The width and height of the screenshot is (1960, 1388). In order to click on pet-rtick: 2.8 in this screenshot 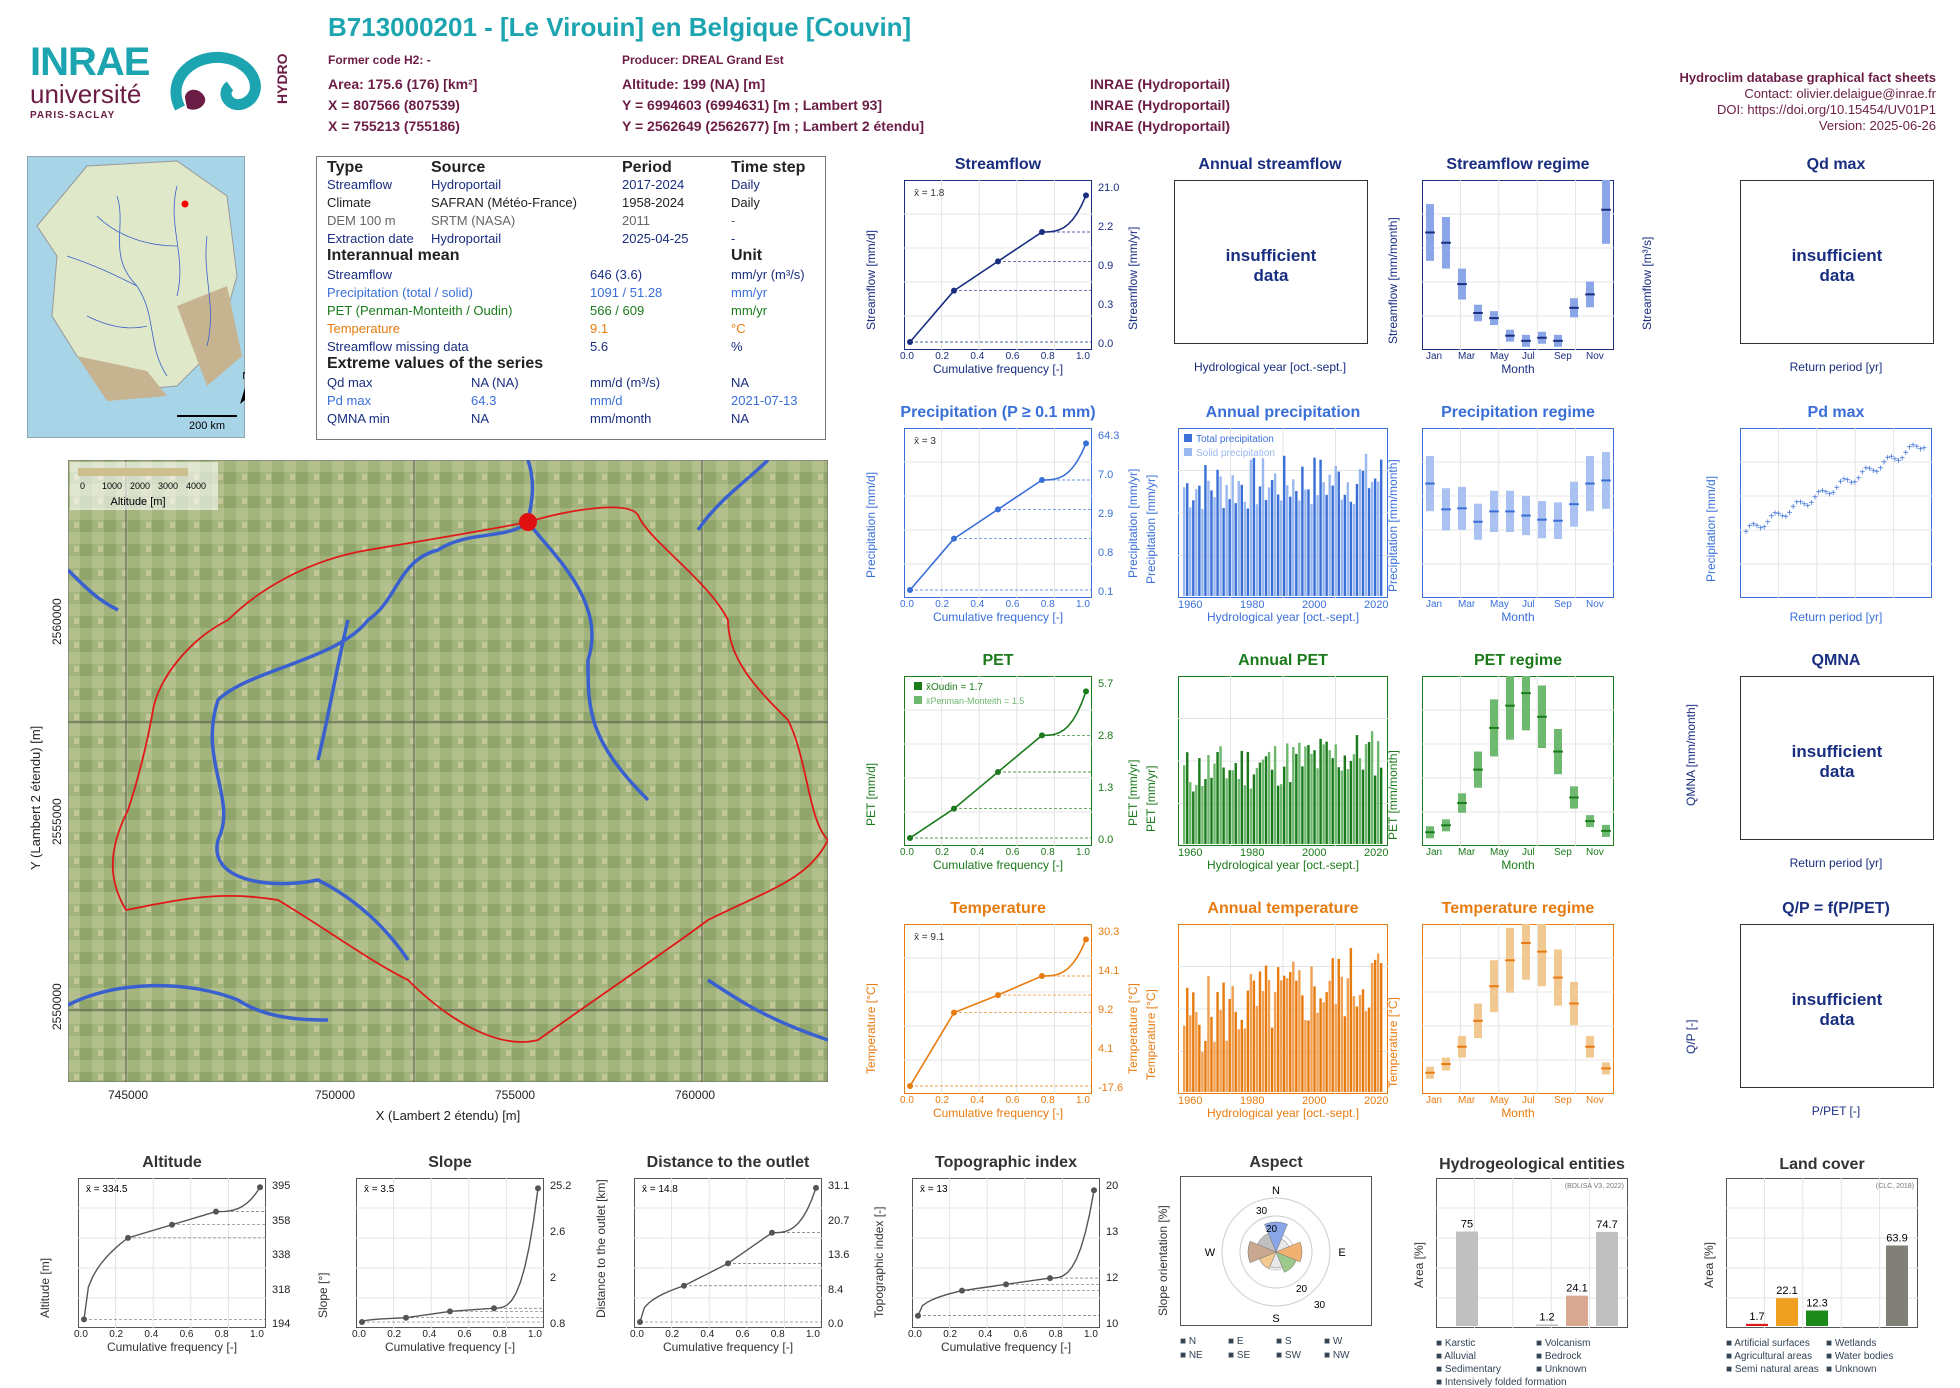, I will do `click(1106, 736)`.